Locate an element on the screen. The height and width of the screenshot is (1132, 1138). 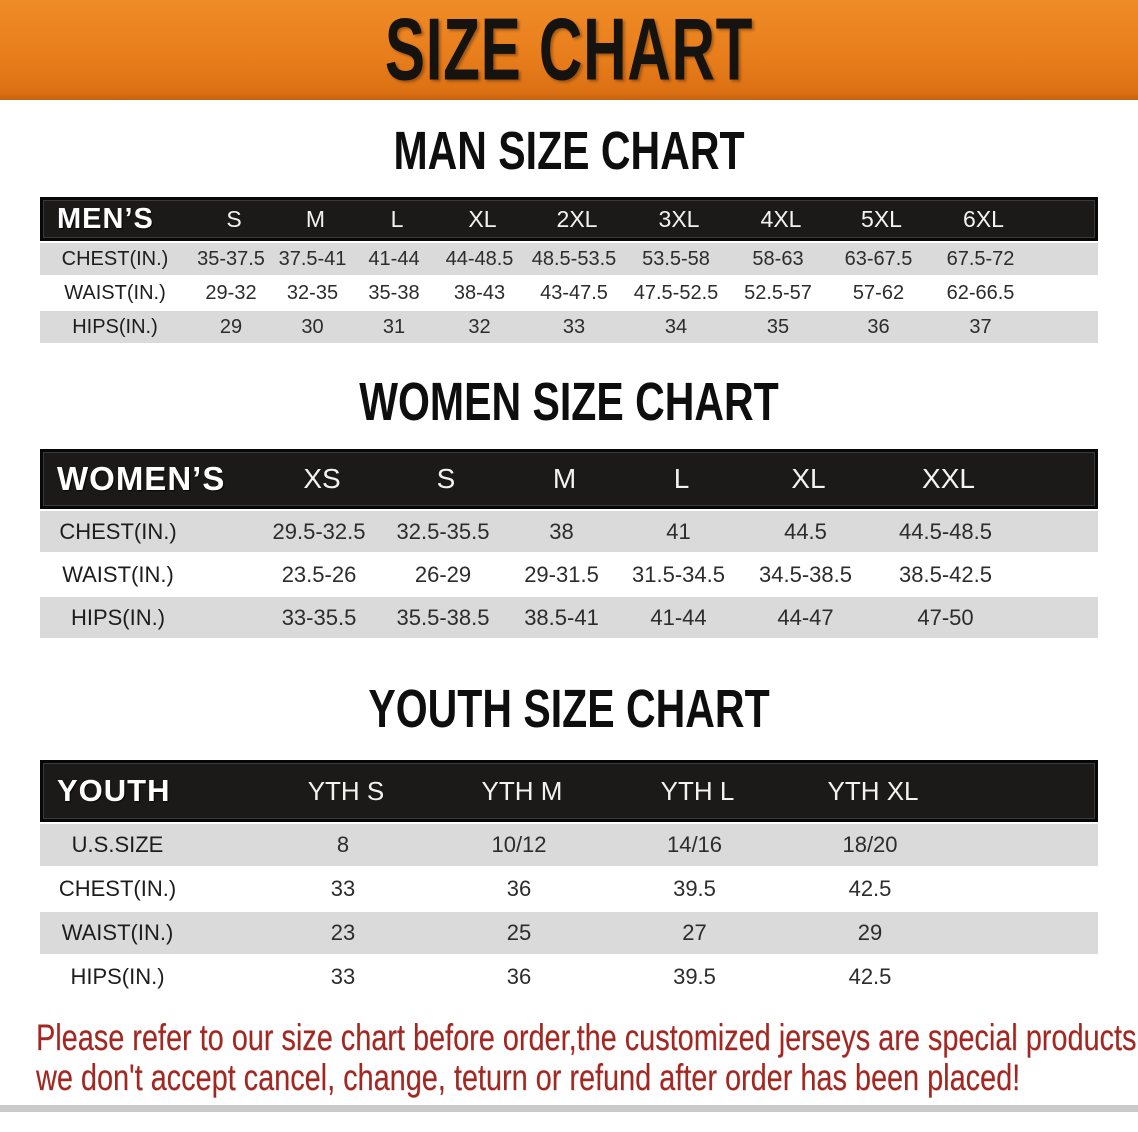
size-value-cell: 35 is located at coordinates (778, 326).